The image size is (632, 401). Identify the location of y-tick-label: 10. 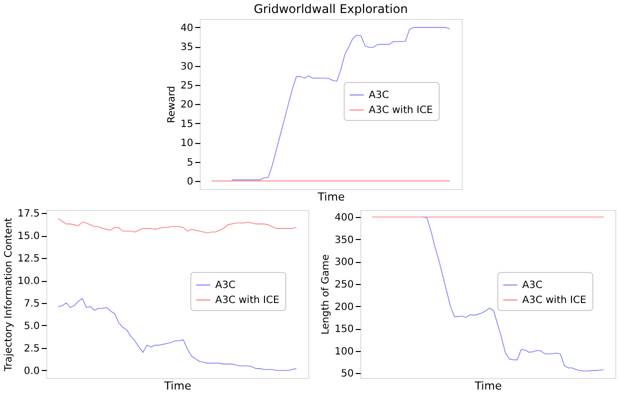
(187, 144).